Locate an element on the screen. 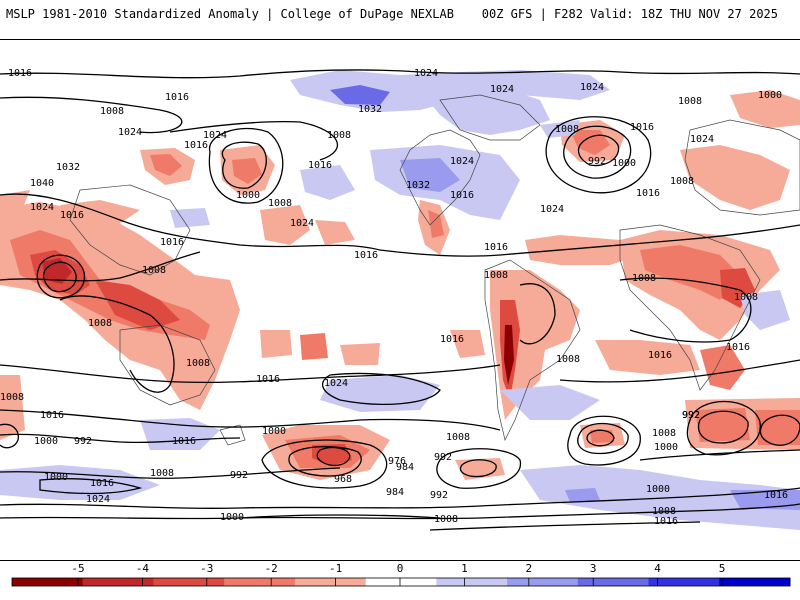 This screenshot has width=800, height=600. colorbar: -5 -4 -3 -2 -1 0 1 2 3 4 5 is located at coordinates (400, 581).